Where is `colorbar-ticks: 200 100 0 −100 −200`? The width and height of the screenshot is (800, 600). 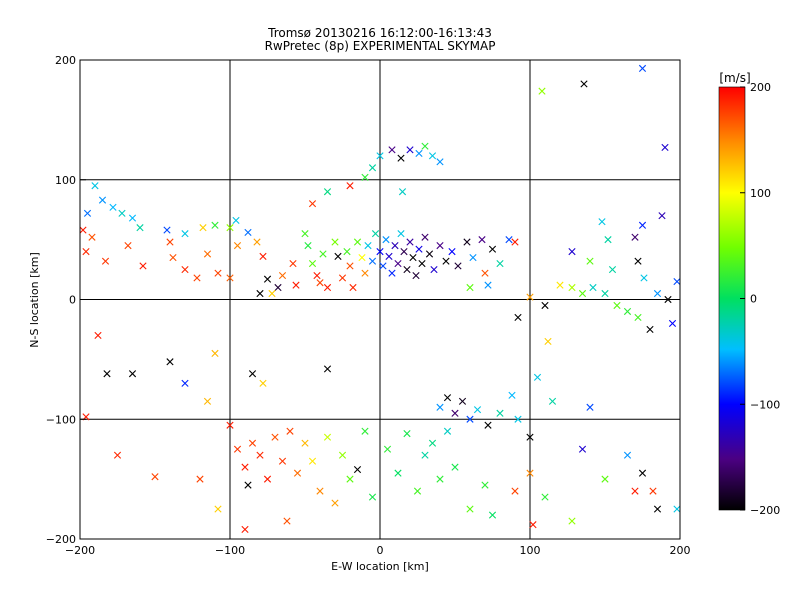
colorbar-ticks: 200 100 0 −100 −200 is located at coordinates (760, 299).